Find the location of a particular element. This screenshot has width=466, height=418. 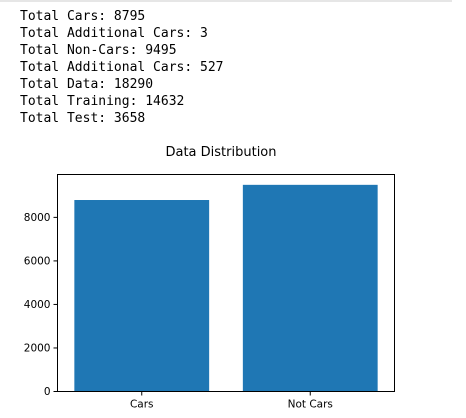

x-axis: Cars Not Cars is located at coordinates (231, 401).